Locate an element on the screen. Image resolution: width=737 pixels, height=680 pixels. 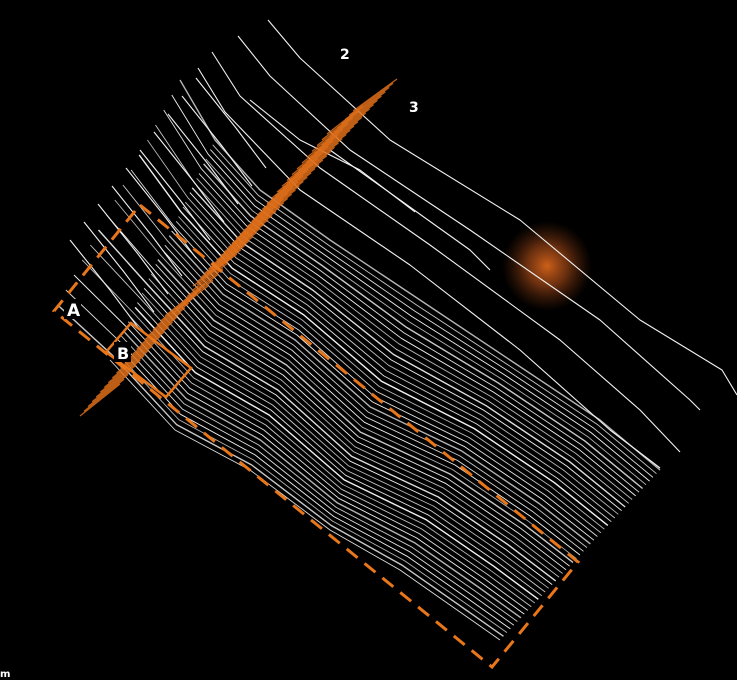
line-3-label: 3 is located at coordinates (414, 108).